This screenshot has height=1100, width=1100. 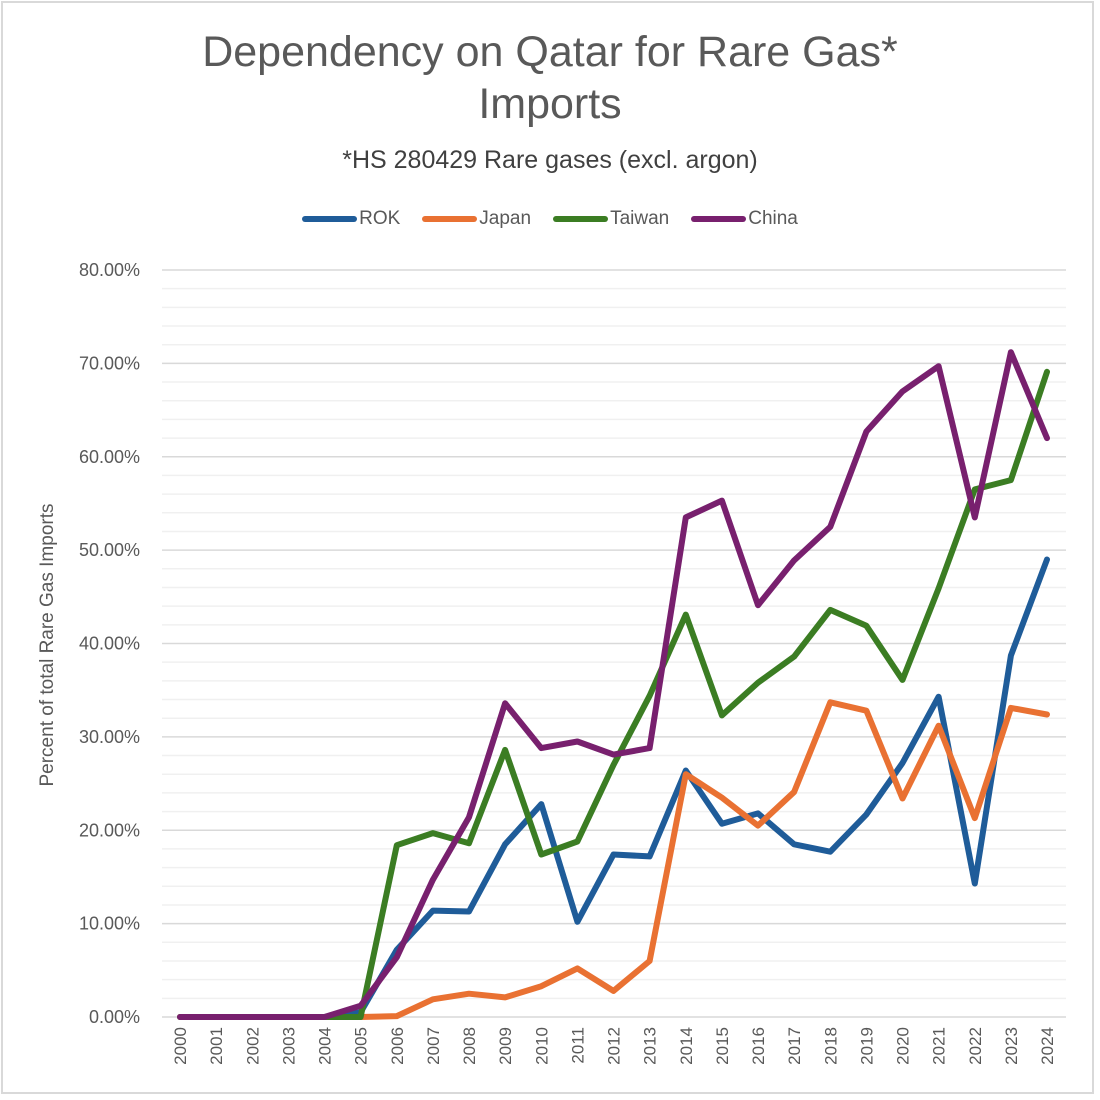 I want to click on legend-item-taiwan: Taiwan, so click(x=611, y=219).